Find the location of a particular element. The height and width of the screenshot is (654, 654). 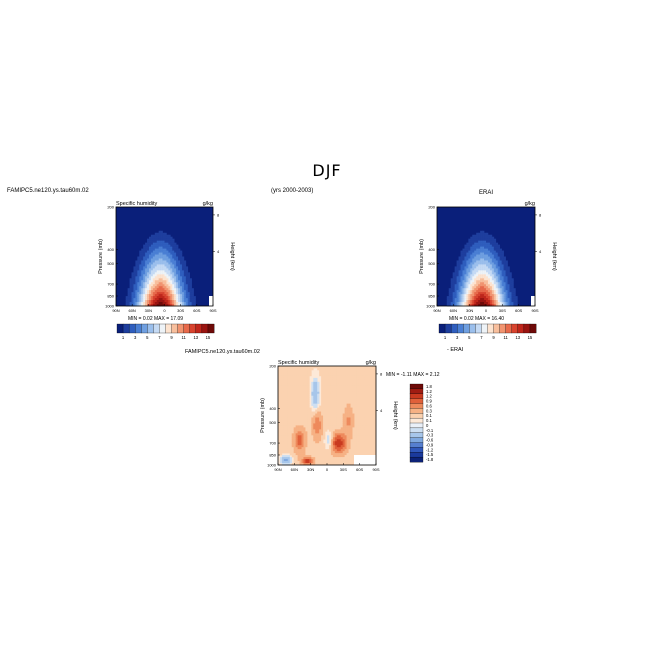

colorbar-swatch is located at coordinates (416, 391).